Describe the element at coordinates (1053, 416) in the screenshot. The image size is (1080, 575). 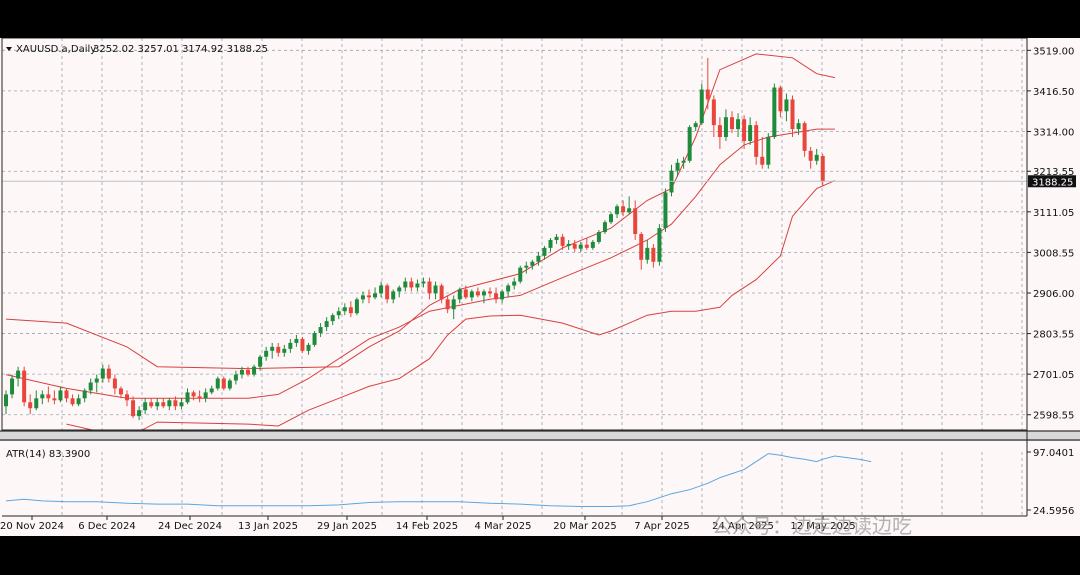
I see `y-tick-label: 2598.55` at that location.